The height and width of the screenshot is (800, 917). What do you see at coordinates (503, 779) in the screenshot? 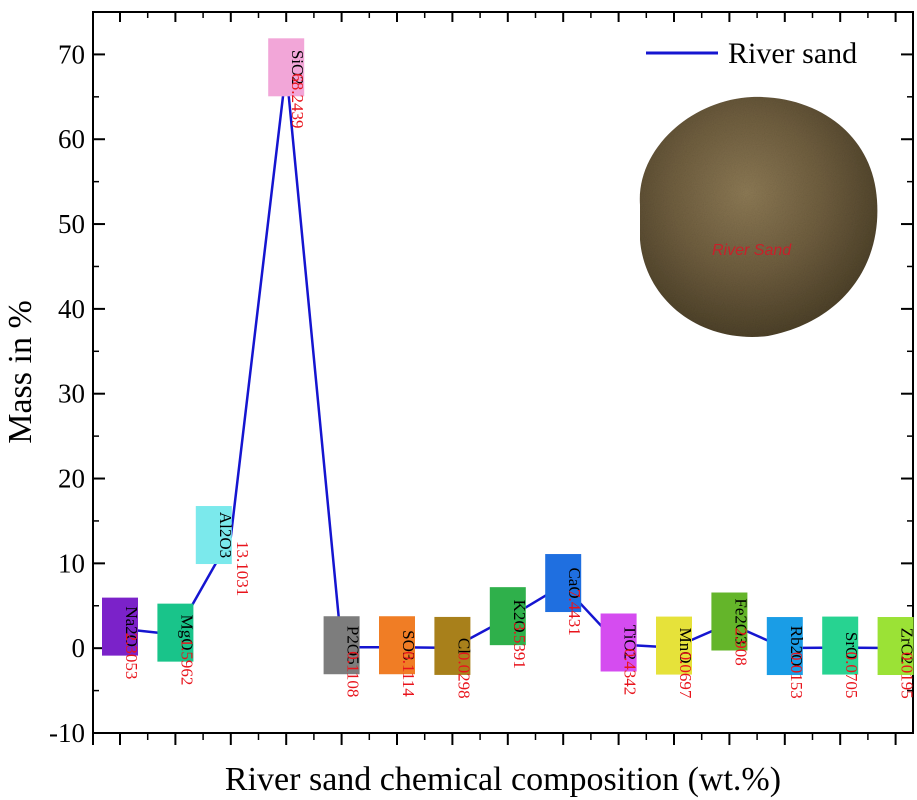
I see `x-axis-title: River sand chemical composition (wt.%)` at bounding box center [503, 779].